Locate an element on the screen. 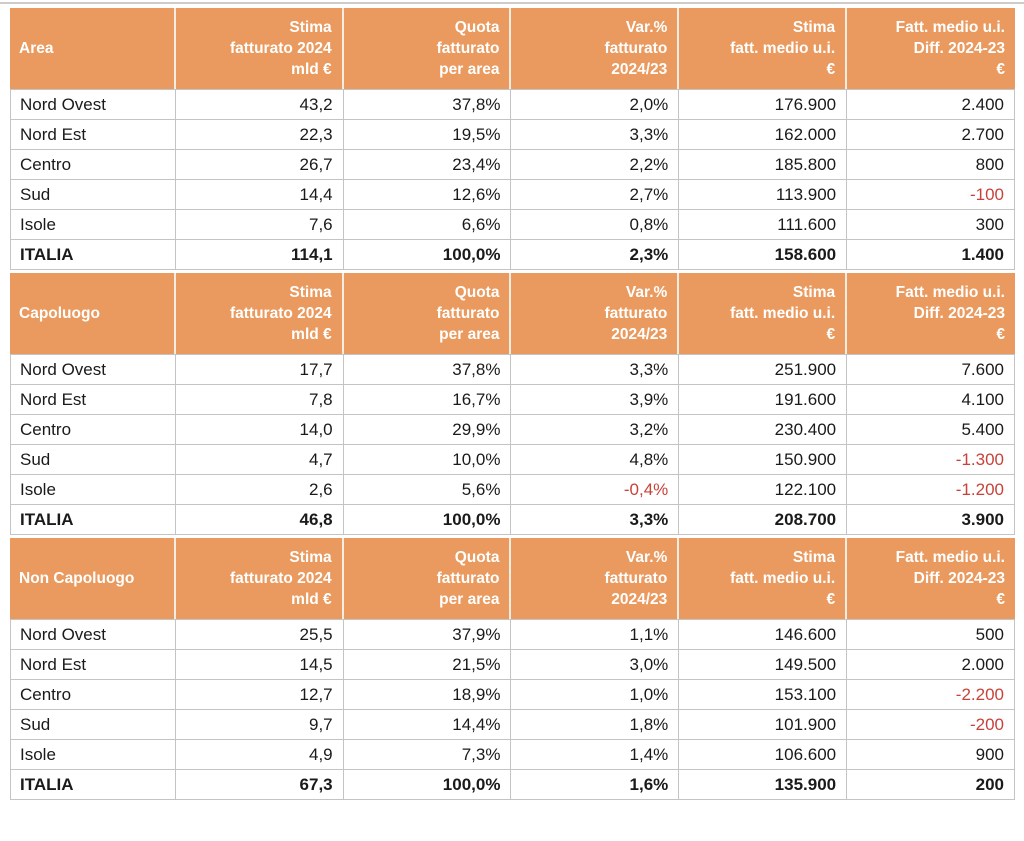 This screenshot has height=841, width=1024. value-cell: 14,4% is located at coordinates (427, 725).